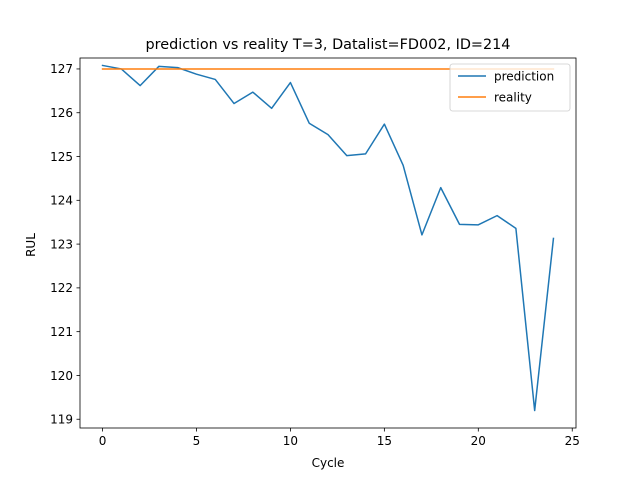  I want to click on y-tick-label: 125, so click(61, 157).